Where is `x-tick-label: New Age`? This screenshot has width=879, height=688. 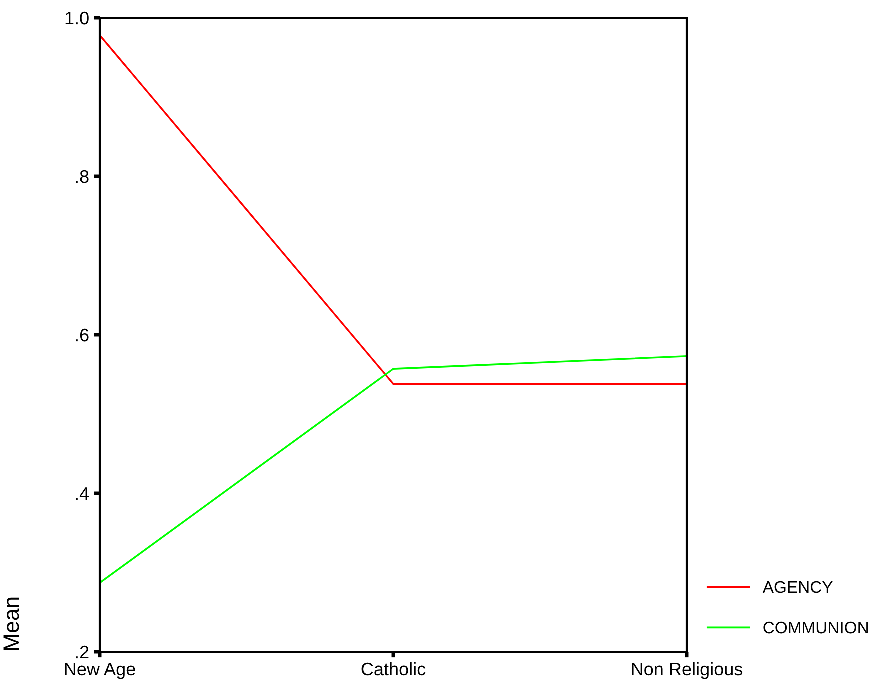
x-tick-label: New Age is located at coordinates (100, 671).